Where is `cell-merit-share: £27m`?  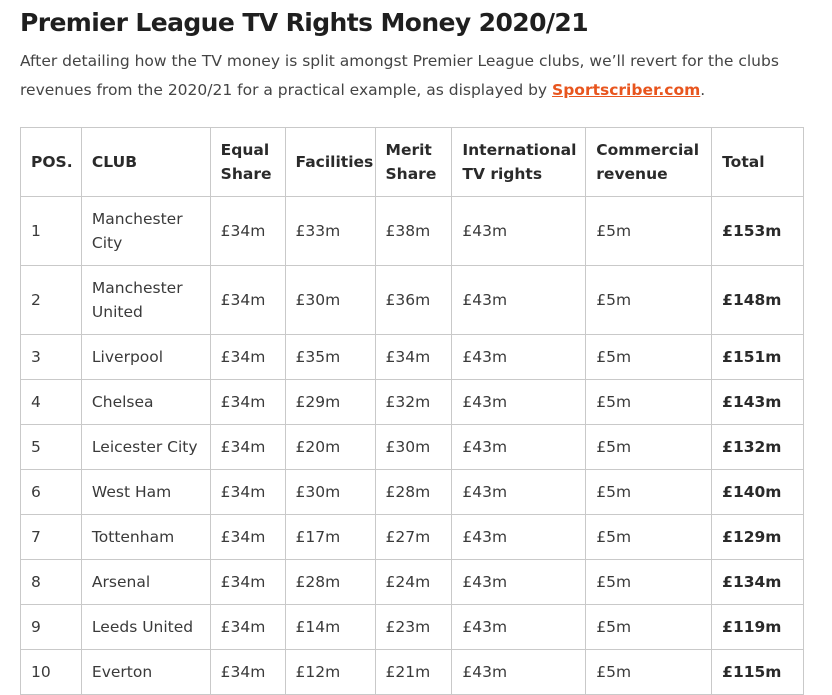
cell-merit-share: £27m is located at coordinates (413, 537).